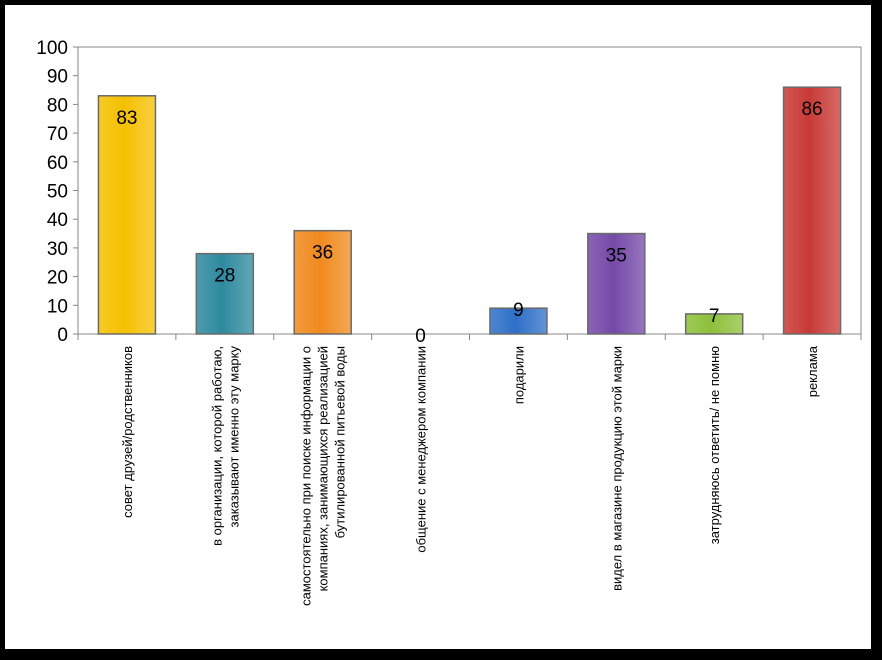 The image size is (882, 660). What do you see at coordinates (52, 48) in the screenshot?
I see `y-tick-label: 100` at bounding box center [52, 48].